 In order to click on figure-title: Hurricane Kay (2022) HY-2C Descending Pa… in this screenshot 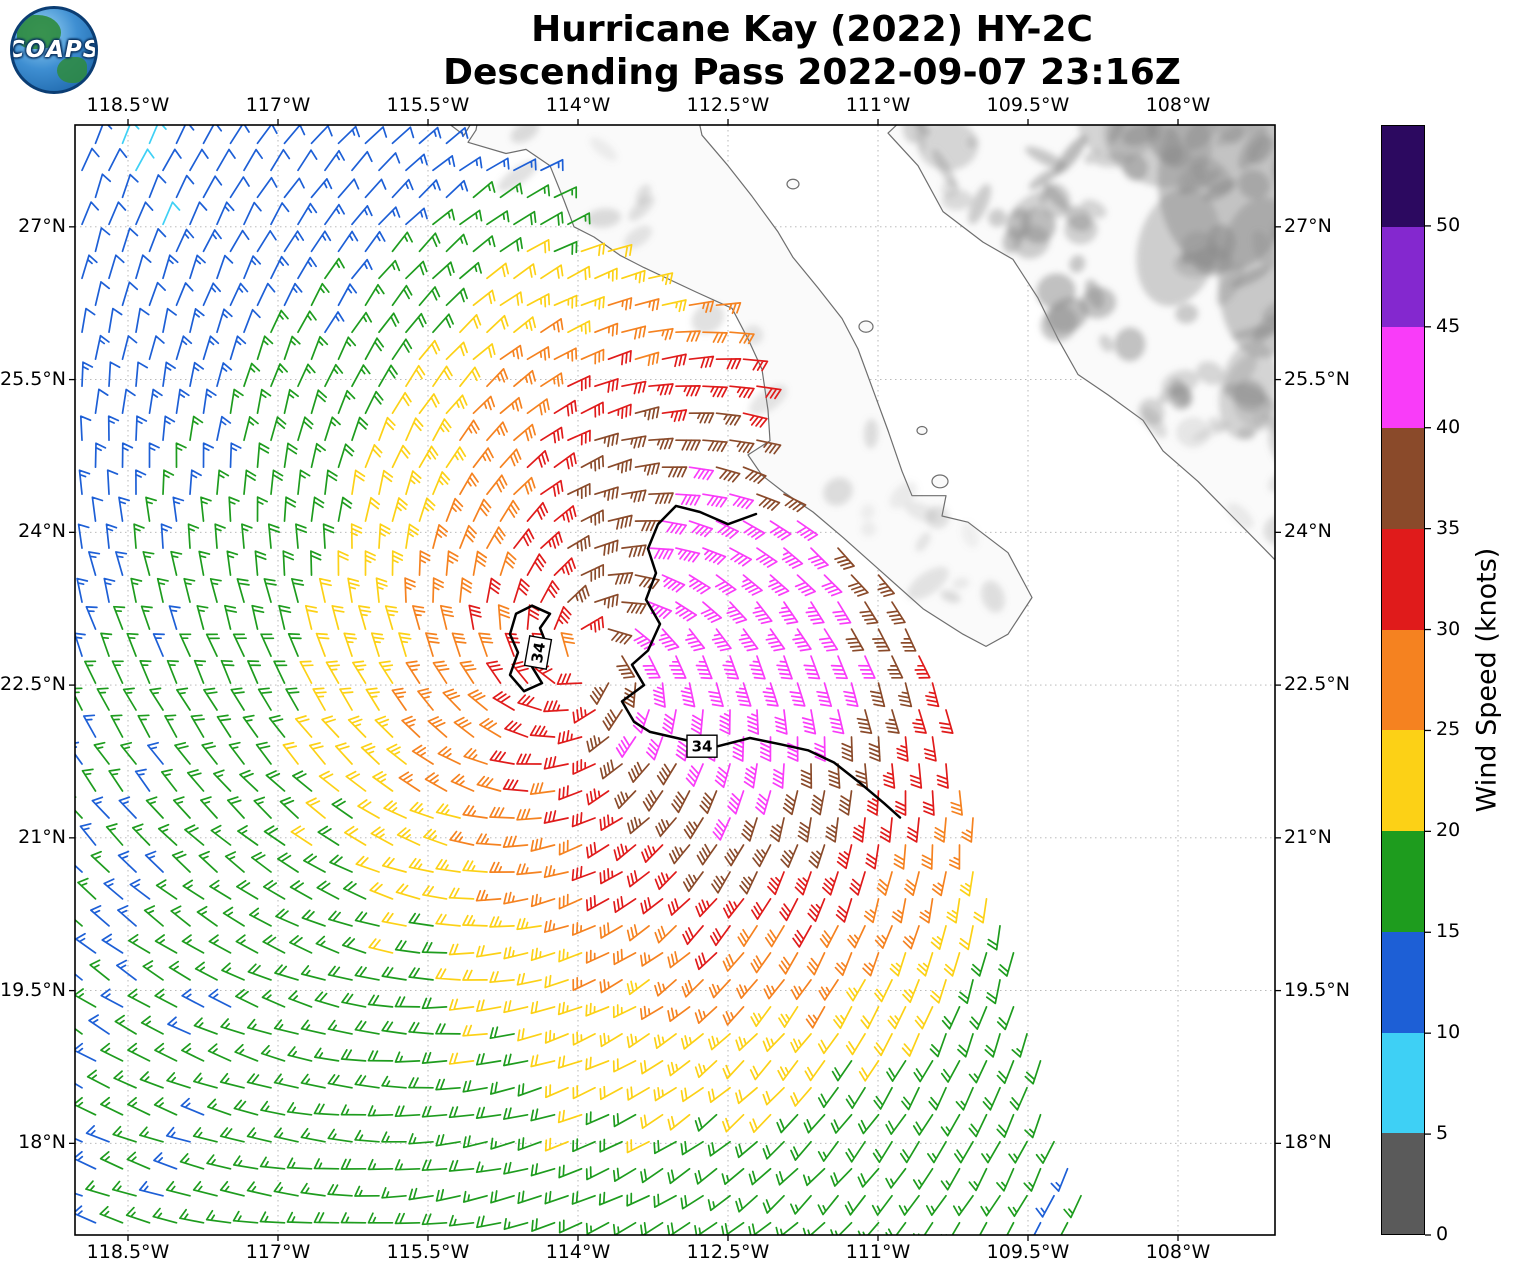, I will do `click(812, 51)`.